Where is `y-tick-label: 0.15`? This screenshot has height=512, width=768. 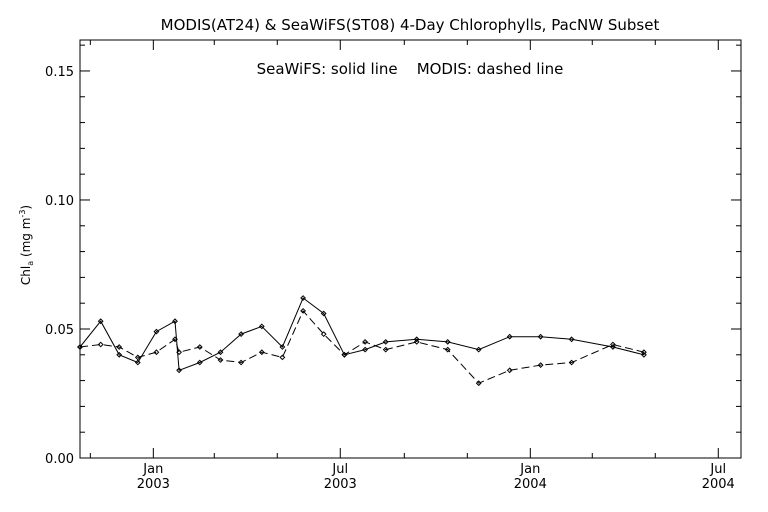 y-tick-label: 0.15 is located at coordinates (59, 72).